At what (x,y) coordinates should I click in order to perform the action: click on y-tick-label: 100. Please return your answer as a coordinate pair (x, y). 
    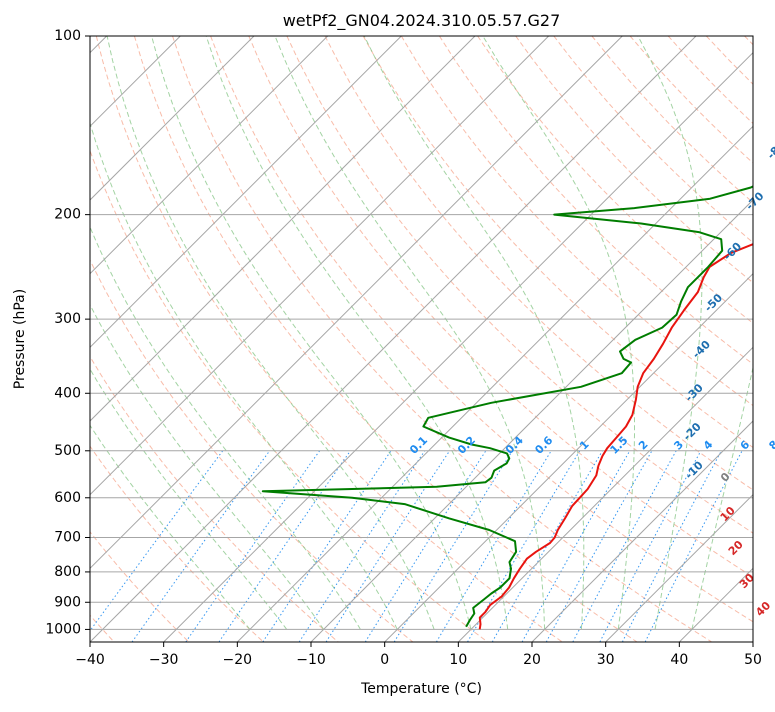
    Looking at the image, I should click on (67, 36).